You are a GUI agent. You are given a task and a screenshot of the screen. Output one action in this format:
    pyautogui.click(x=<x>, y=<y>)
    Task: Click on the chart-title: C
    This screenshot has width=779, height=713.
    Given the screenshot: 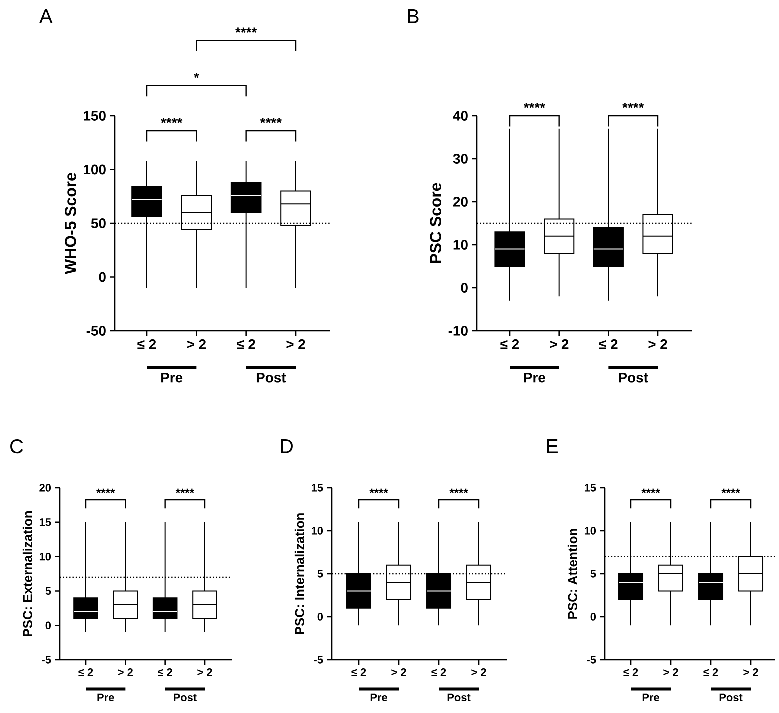 What is the action you would take?
    pyautogui.click(x=17, y=447)
    